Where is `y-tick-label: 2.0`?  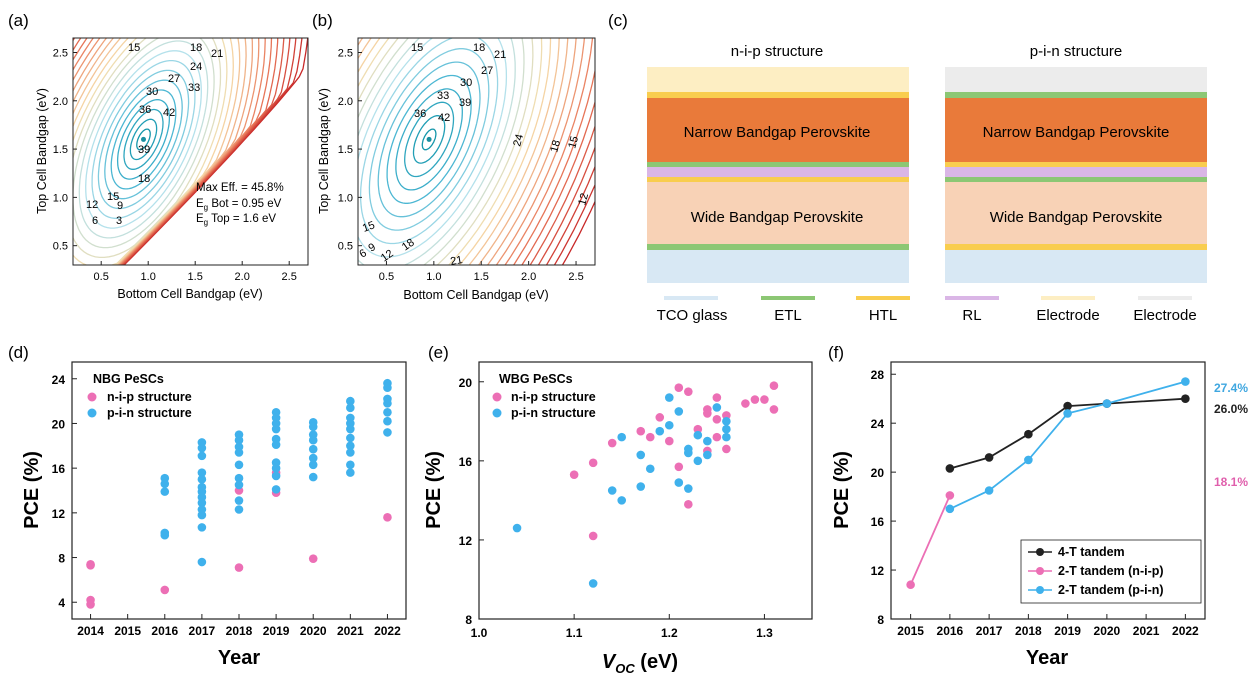
y-tick-label: 2.0 is located at coordinates (345, 102).